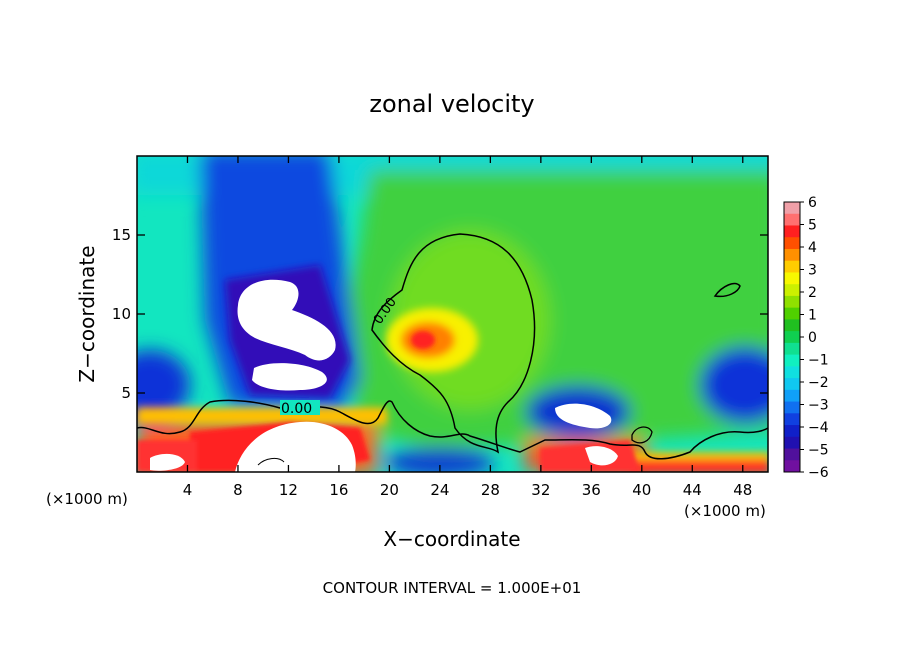 The image size is (904, 654). Describe the element at coordinates (121, 314) in the screenshot. I see `y-tick-label-1: 10` at that location.